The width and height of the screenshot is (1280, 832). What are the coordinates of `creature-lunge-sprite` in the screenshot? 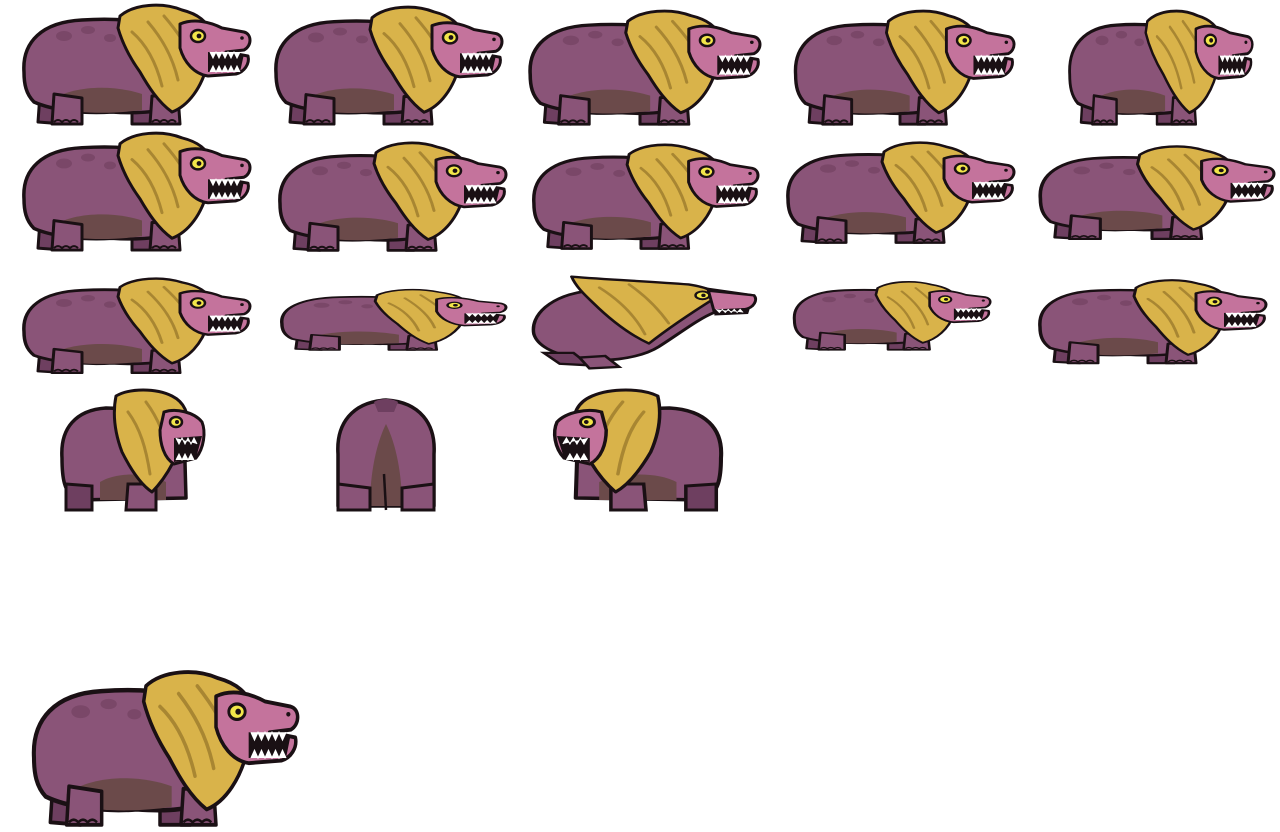 It's located at (644, 322).